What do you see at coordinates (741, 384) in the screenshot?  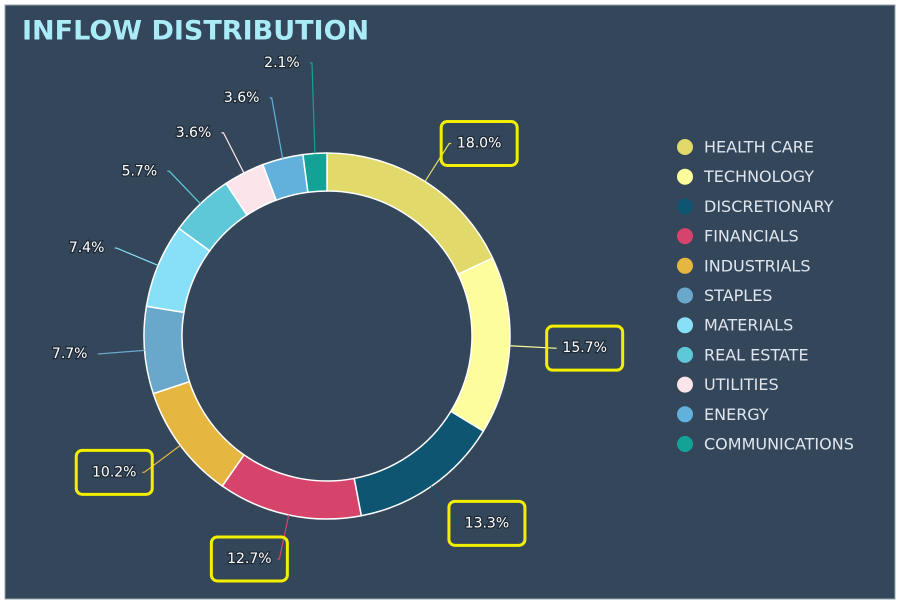 I see `legend-label: UTILITIES` at bounding box center [741, 384].